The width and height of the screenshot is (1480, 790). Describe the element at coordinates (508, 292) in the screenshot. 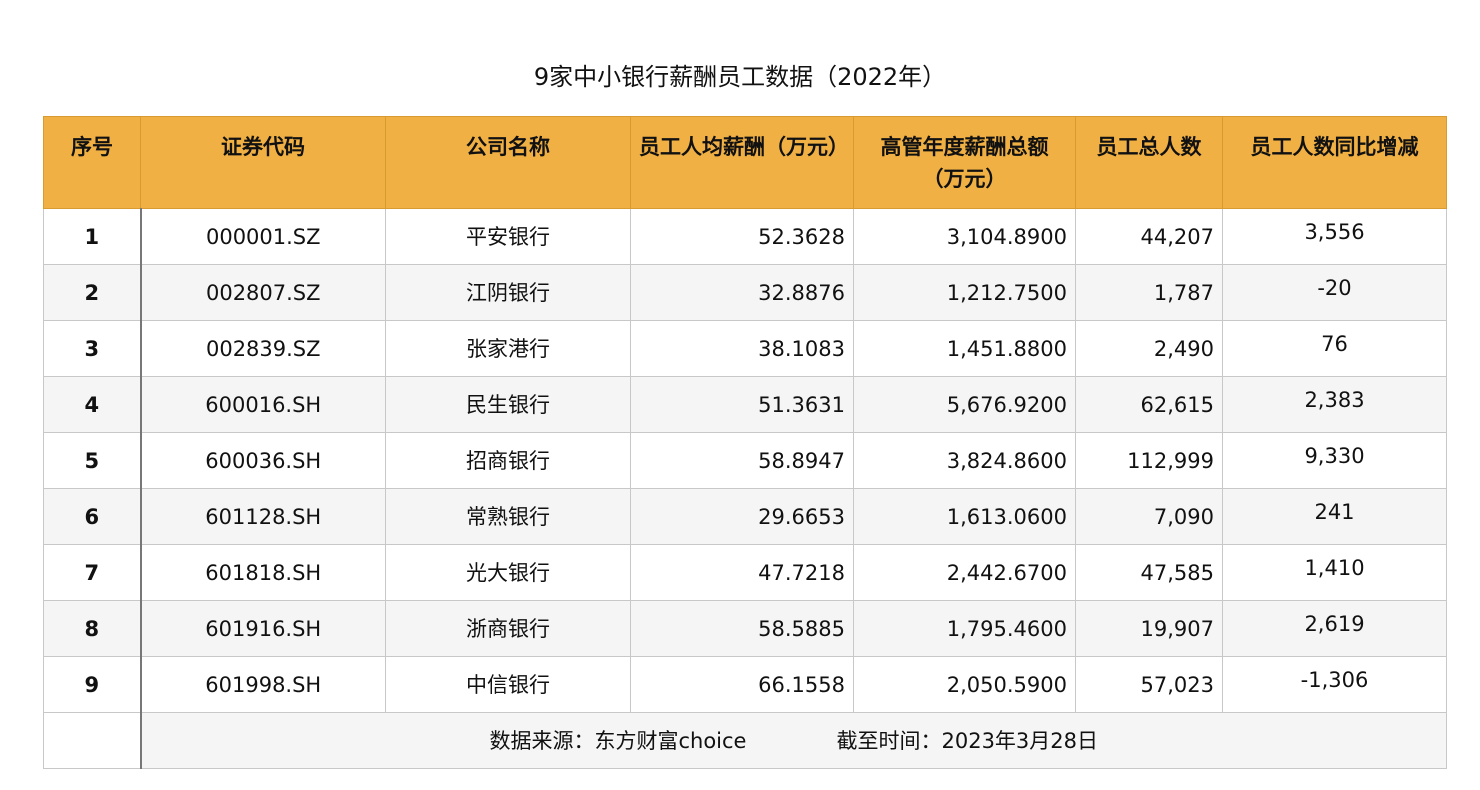

I see `cell-company: 江阴银行` at that location.